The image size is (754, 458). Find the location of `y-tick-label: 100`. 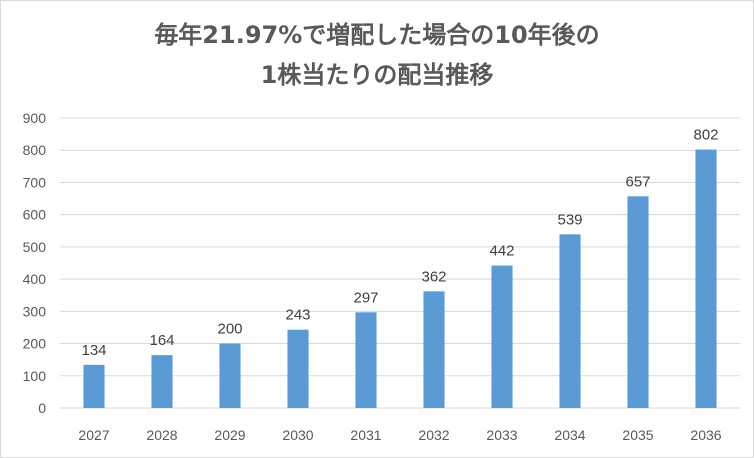

y-tick-label: 100 is located at coordinates (35, 376).